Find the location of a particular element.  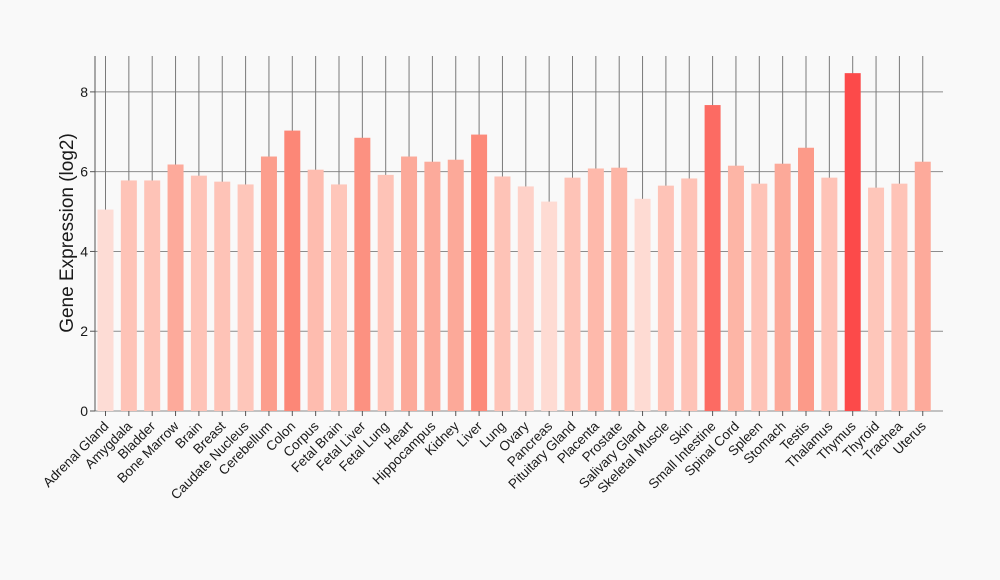

y-tick-labels: 0 2 4 6 8 is located at coordinates (84, 251).